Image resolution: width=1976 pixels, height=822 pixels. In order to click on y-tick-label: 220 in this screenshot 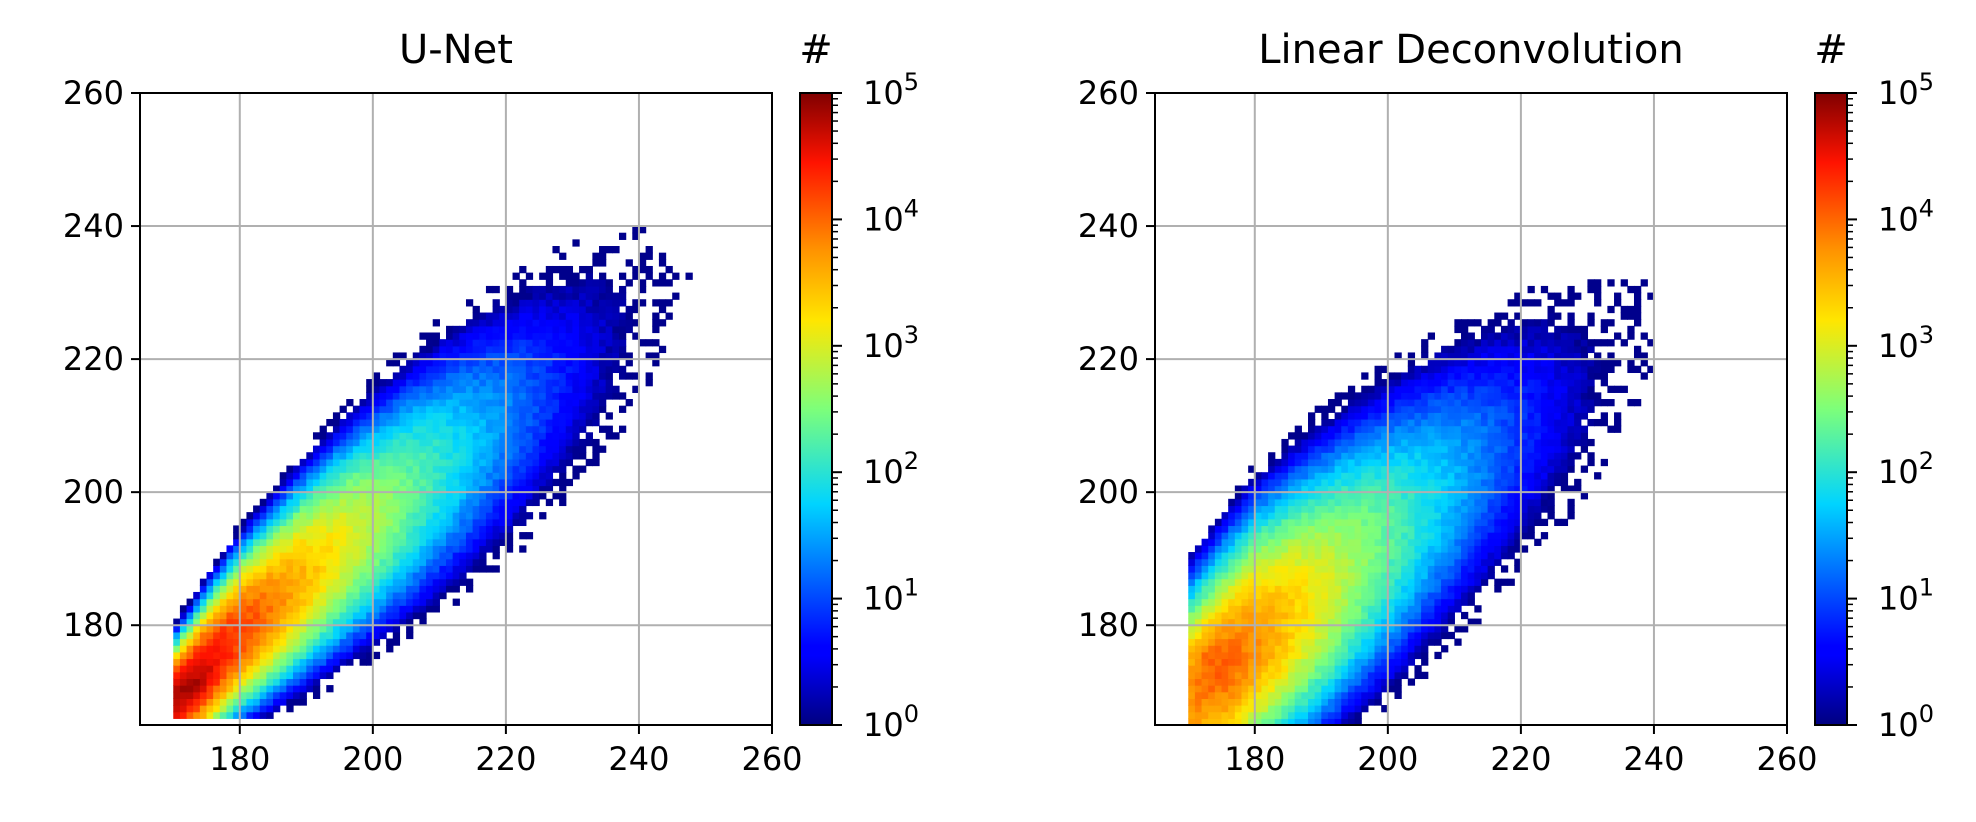, I will do `click(93, 359)`.